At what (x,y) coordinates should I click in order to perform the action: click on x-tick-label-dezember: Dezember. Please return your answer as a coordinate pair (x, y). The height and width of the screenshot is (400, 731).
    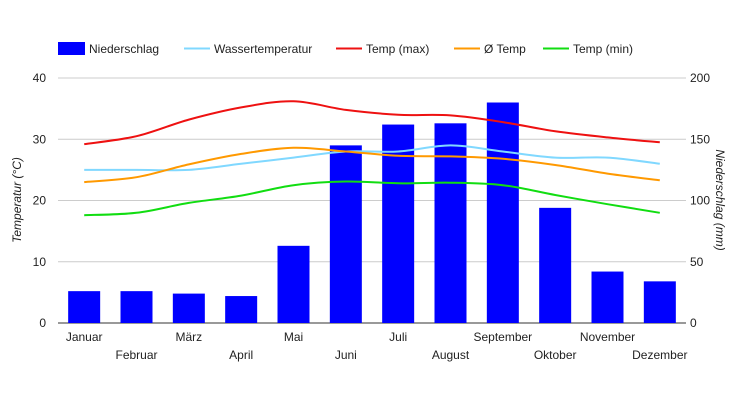
    Looking at the image, I should click on (659, 355).